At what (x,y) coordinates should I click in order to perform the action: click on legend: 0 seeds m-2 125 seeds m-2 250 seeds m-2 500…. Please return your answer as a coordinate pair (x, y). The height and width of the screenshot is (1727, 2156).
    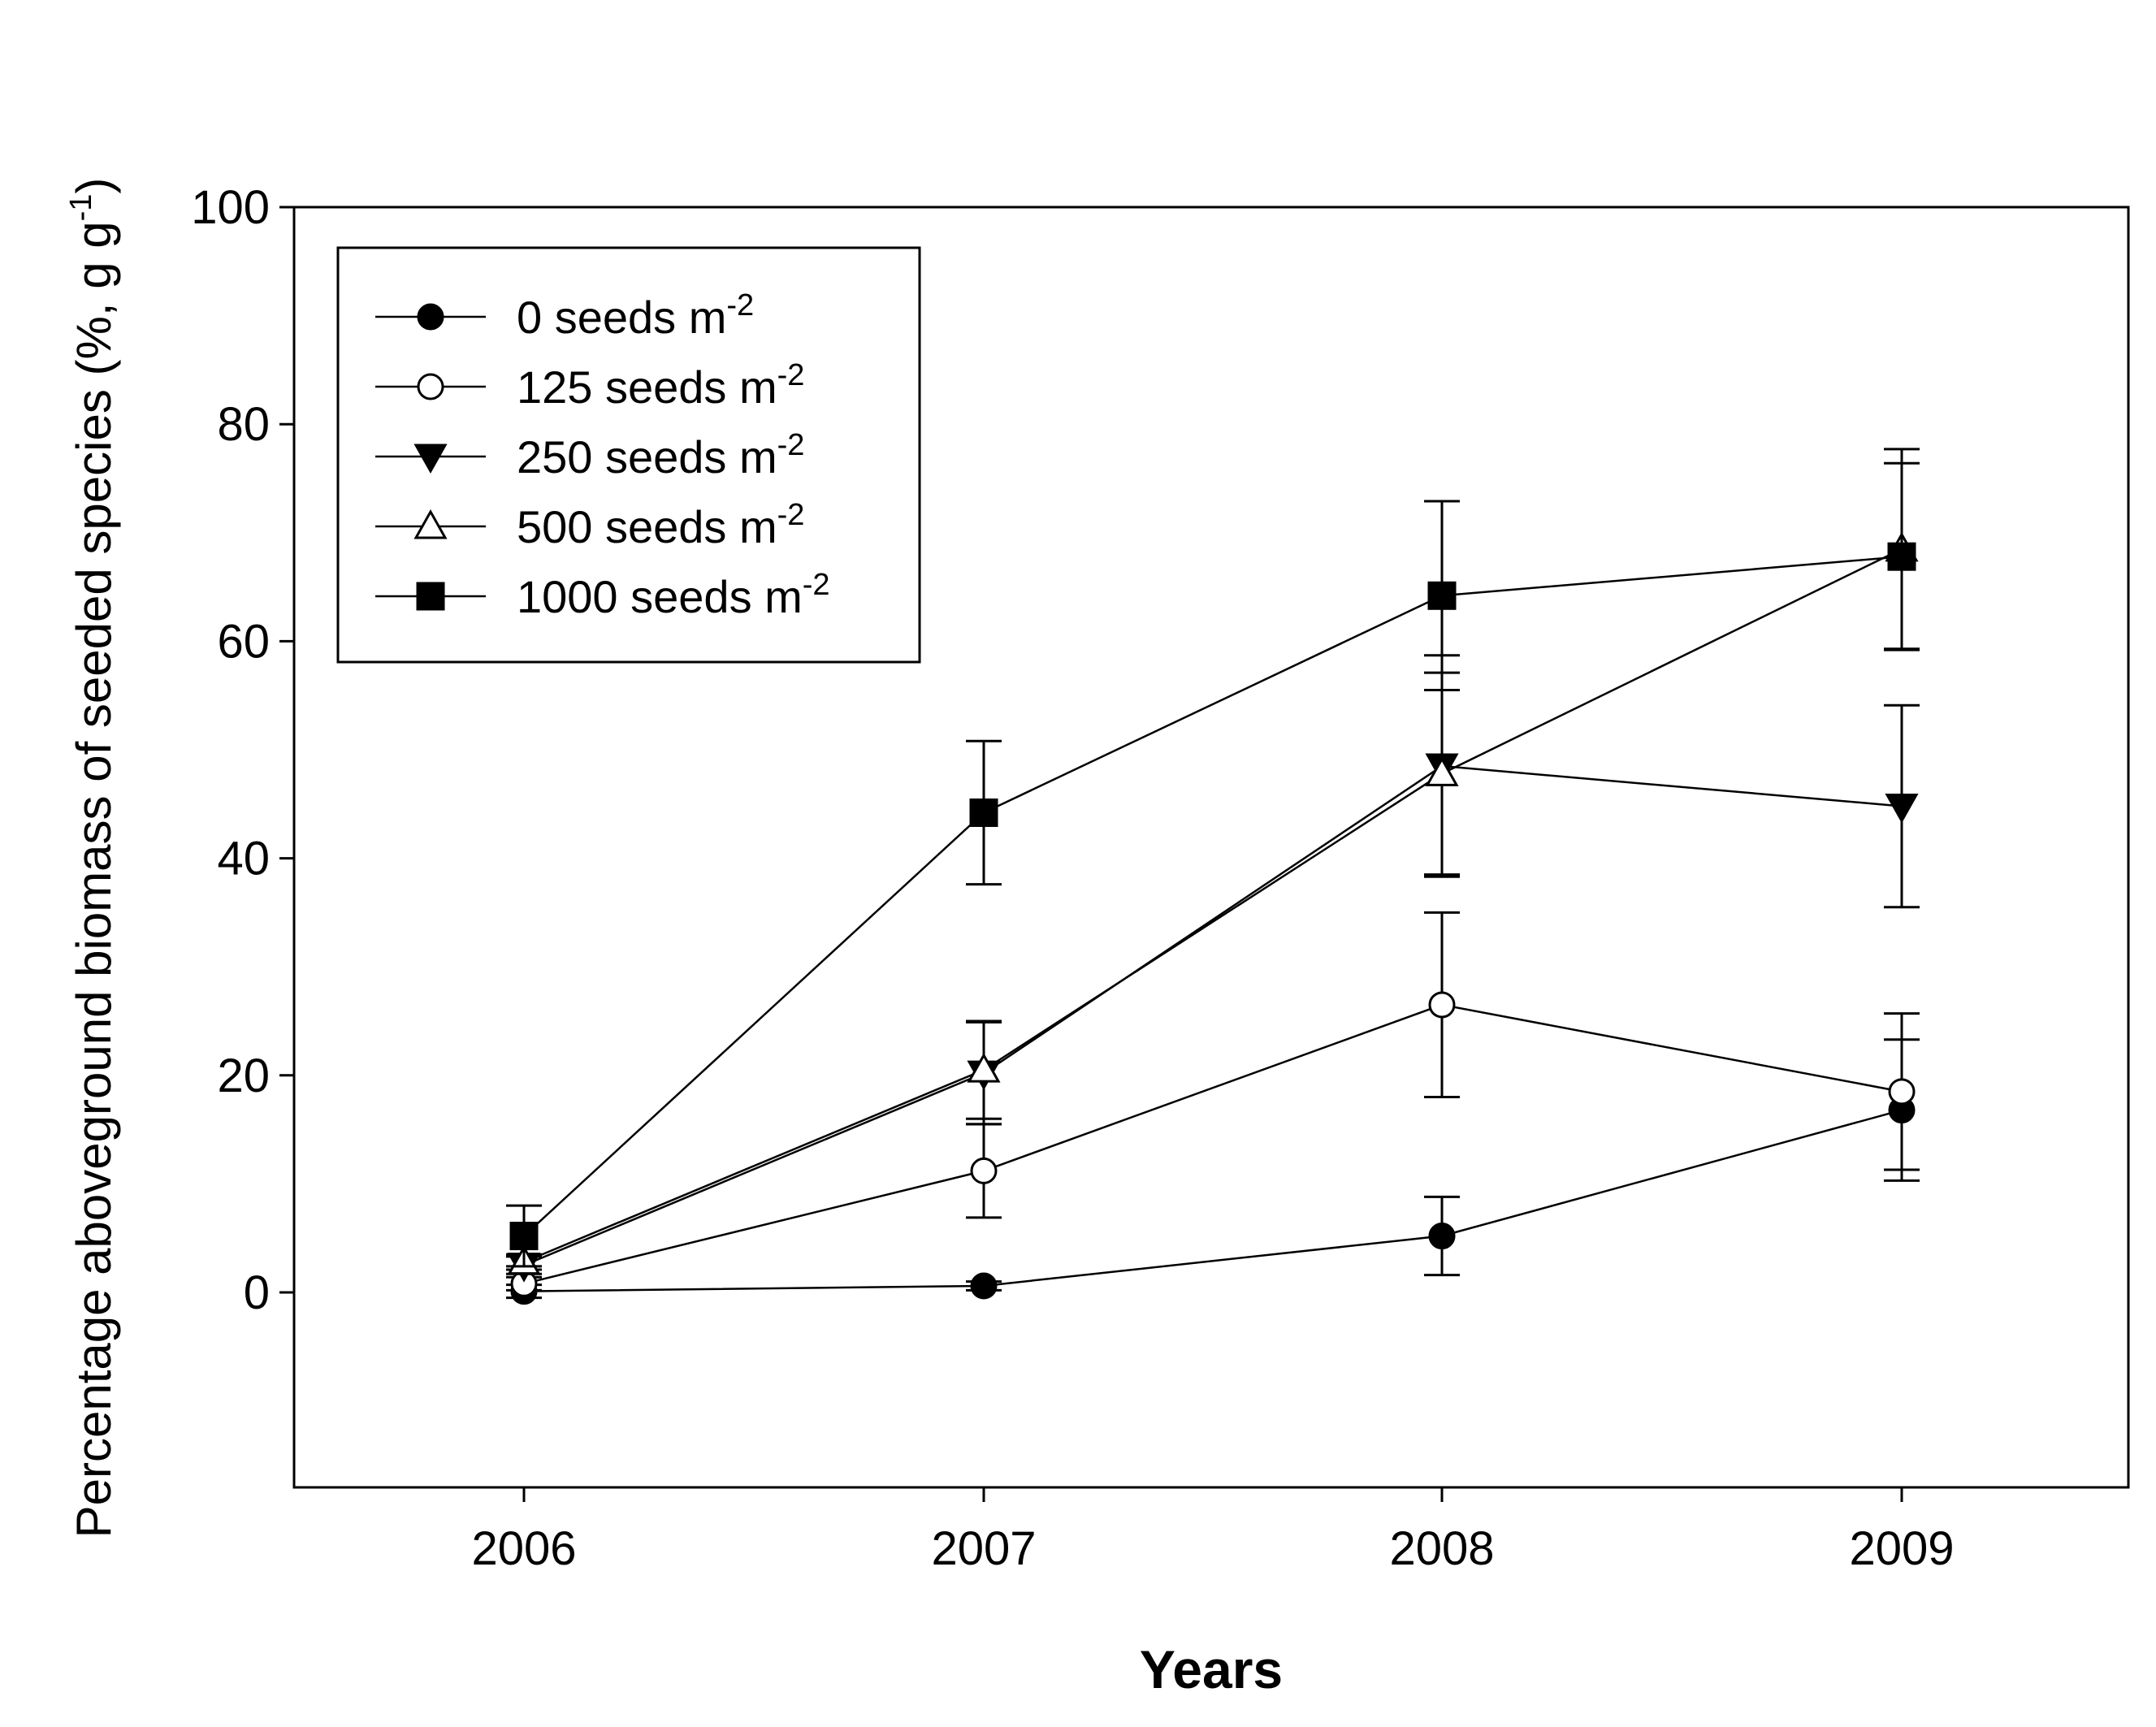
    Looking at the image, I should click on (629, 455).